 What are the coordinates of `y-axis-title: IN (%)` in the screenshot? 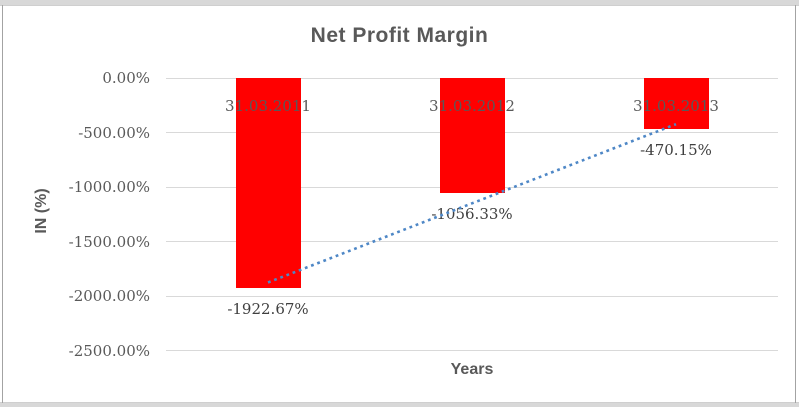 It's located at (41, 211).